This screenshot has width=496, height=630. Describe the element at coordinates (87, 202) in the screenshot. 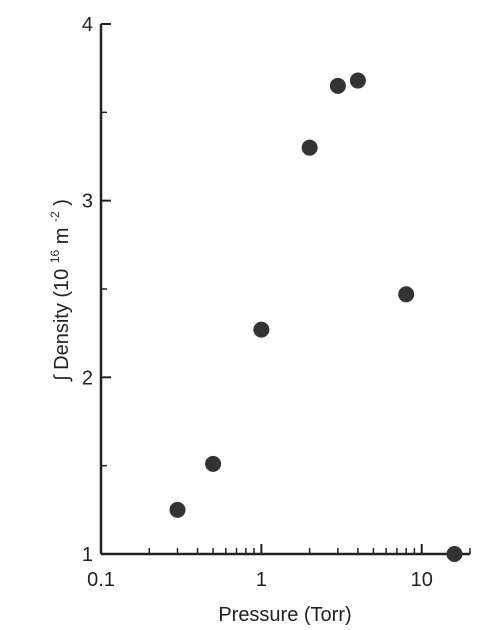

I see `y-tick-label: 3` at that location.